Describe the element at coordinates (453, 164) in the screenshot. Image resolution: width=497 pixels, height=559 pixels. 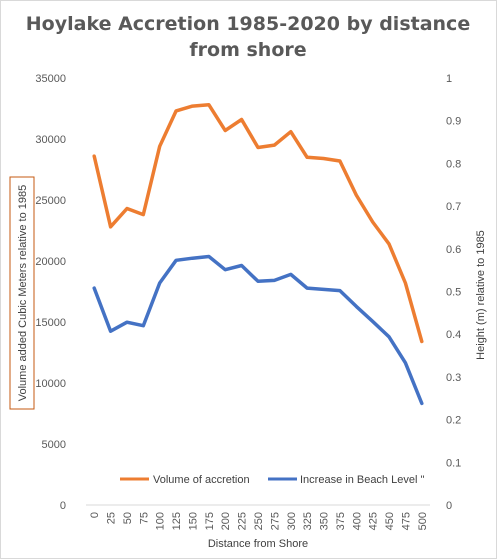
I see `right-tick-label: 0.8` at that location.